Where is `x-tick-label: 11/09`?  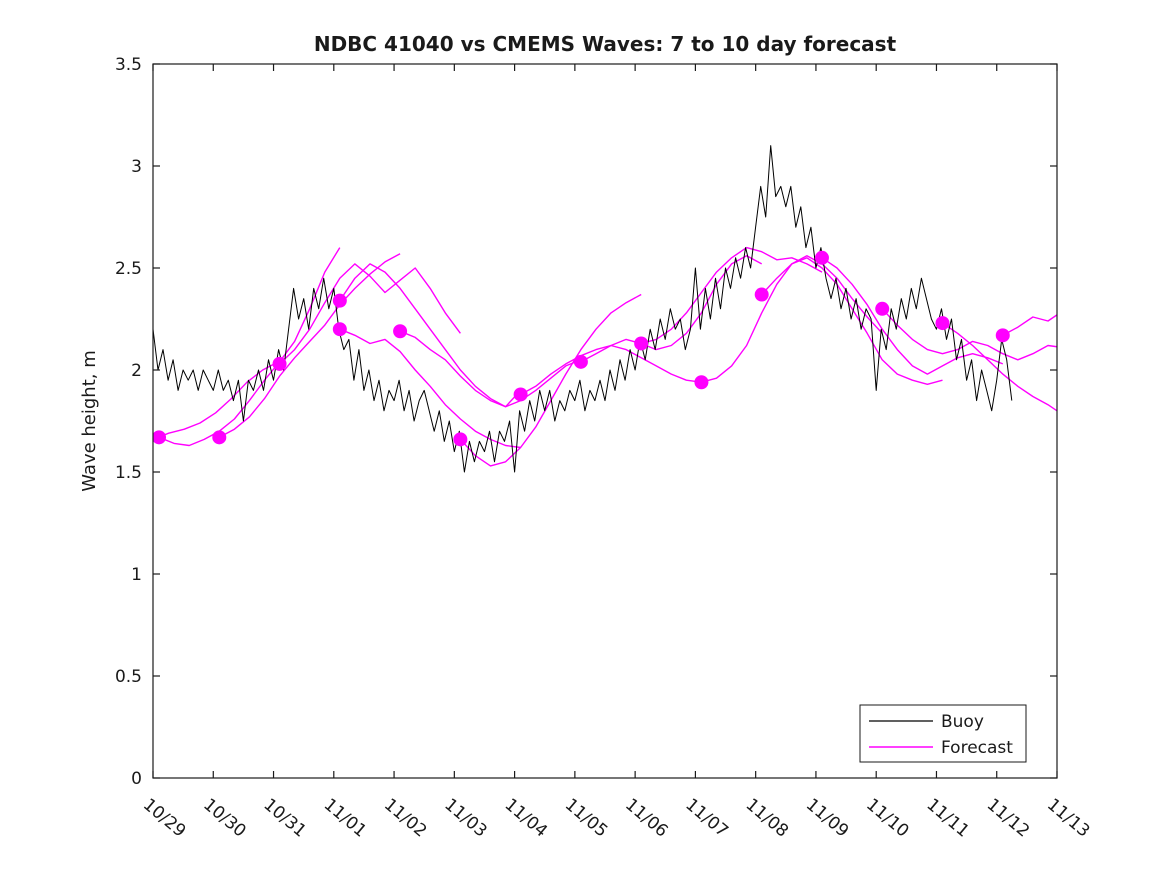
x-tick-label: 11/09 is located at coordinates (827, 818).